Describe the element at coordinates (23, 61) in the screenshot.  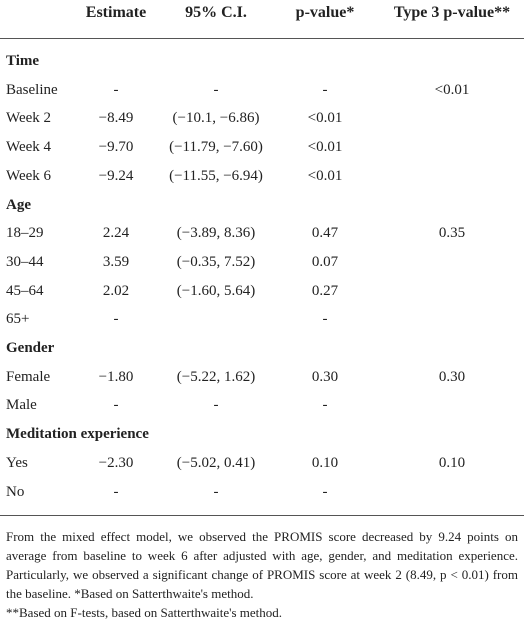
I see `section-title: Time` at that location.